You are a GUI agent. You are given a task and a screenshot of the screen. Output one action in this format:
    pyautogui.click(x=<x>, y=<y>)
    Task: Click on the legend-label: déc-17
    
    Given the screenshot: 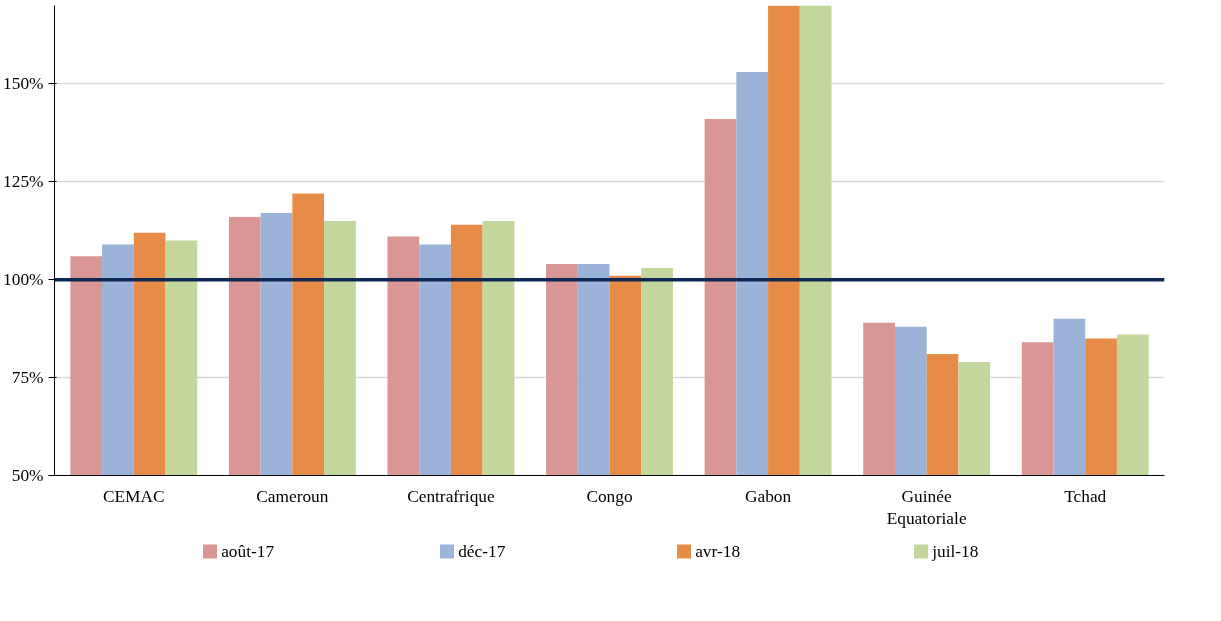 What is the action you would take?
    pyautogui.click(x=482, y=551)
    